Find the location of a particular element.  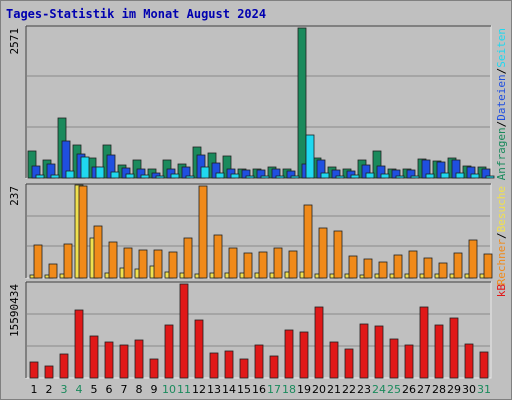

legend-entry-middle-1: / is located at coordinates (501, 235).